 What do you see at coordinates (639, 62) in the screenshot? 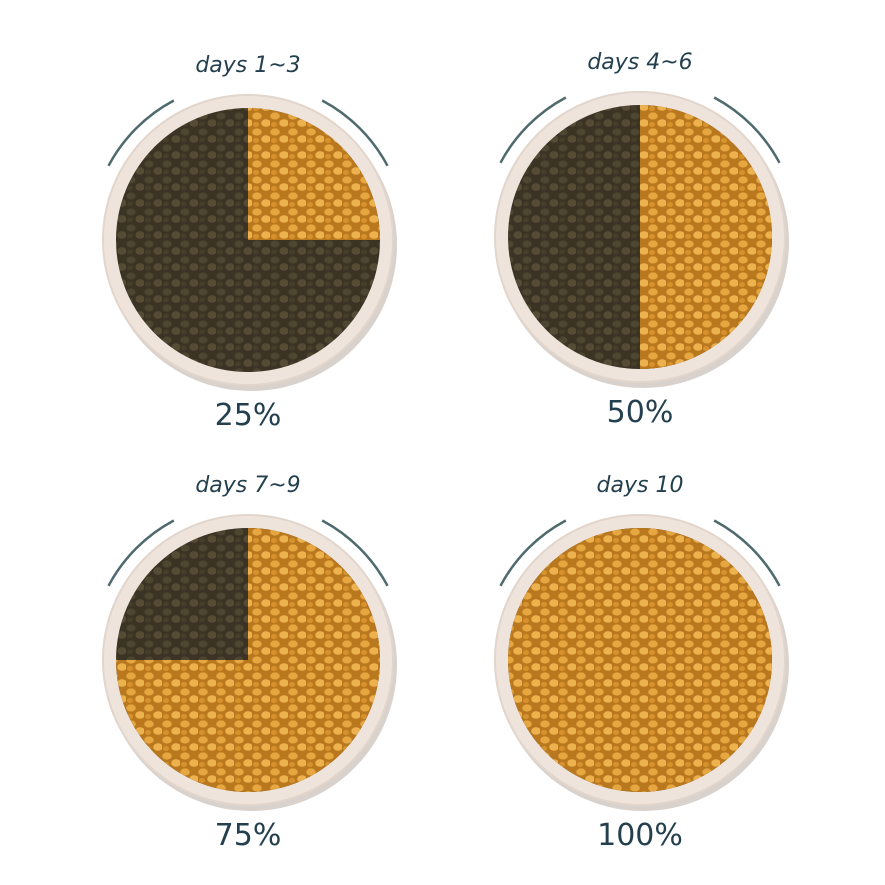
I see `period-label: days 4~6` at bounding box center [639, 62].